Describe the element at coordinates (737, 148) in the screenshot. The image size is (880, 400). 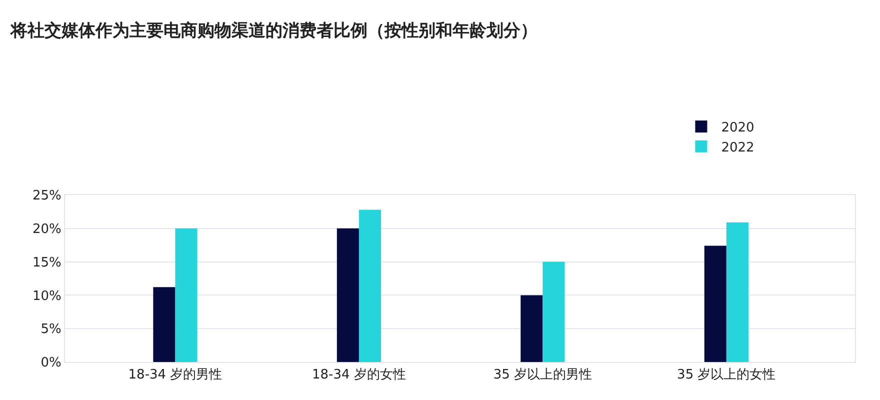
I see `legend-label: 2022` at that location.